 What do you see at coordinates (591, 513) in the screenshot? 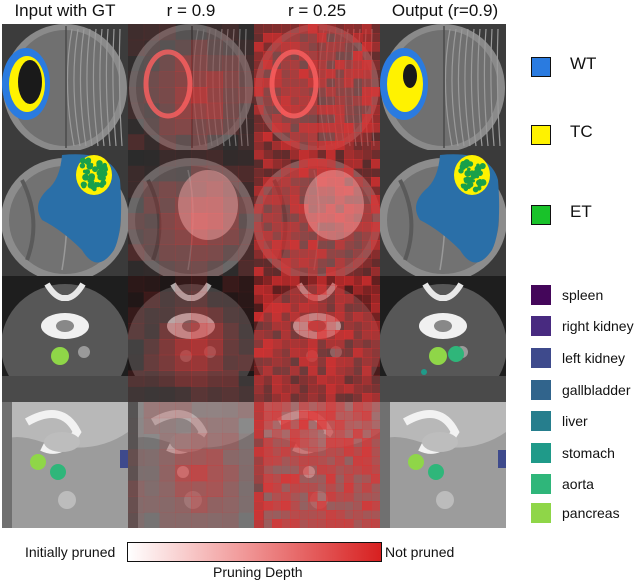
I see `legend-label-pancreas: pancreas` at bounding box center [591, 513].